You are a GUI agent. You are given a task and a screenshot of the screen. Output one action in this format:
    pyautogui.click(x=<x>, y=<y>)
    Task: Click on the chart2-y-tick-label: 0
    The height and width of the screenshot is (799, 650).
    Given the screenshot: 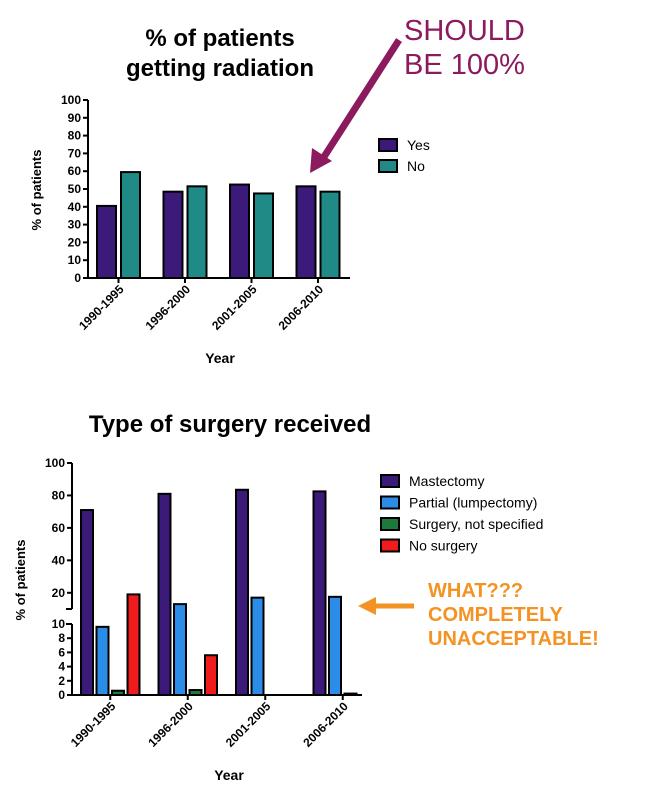 What is the action you would take?
    pyautogui.click(x=61, y=695)
    